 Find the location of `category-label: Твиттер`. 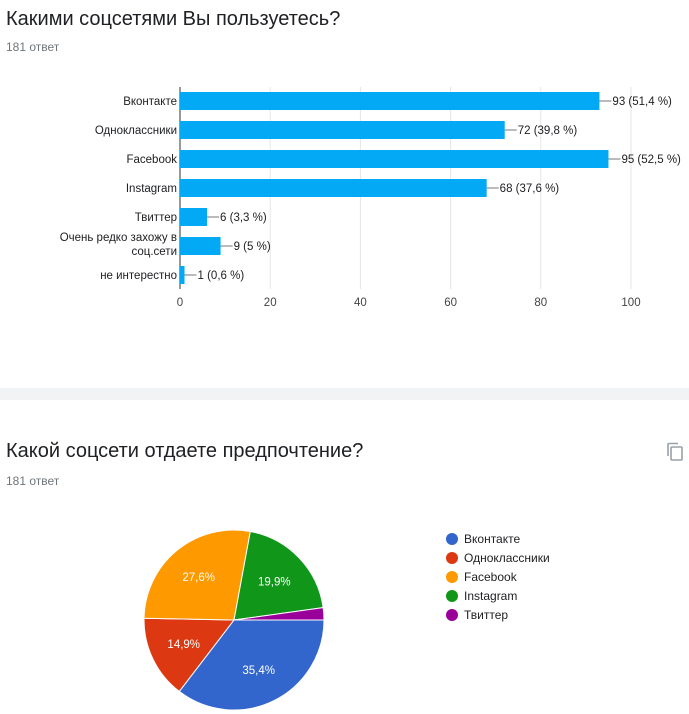

category-label: Твиттер is located at coordinates (156, 218).